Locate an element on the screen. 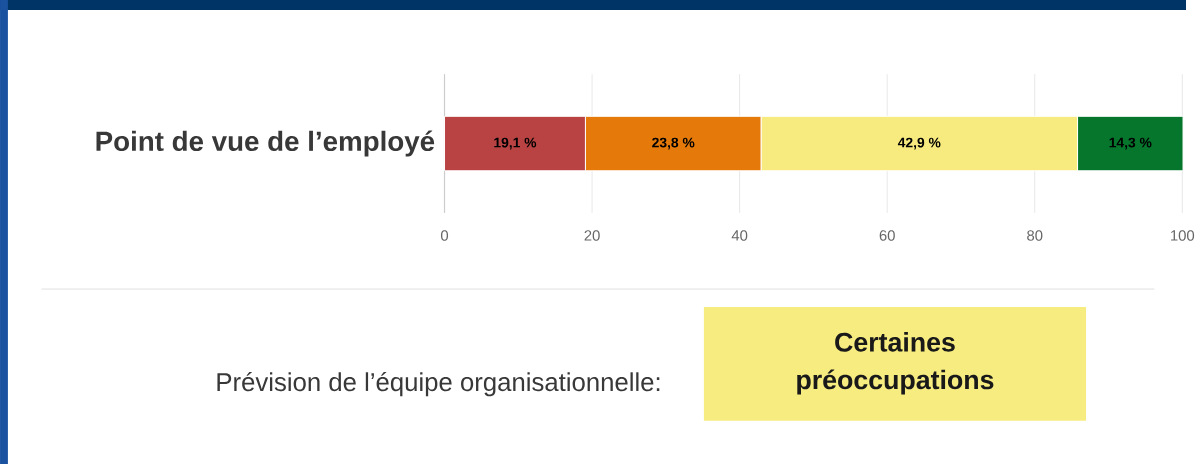  data-label: 19,1 % is located at coordinates (515, 143).